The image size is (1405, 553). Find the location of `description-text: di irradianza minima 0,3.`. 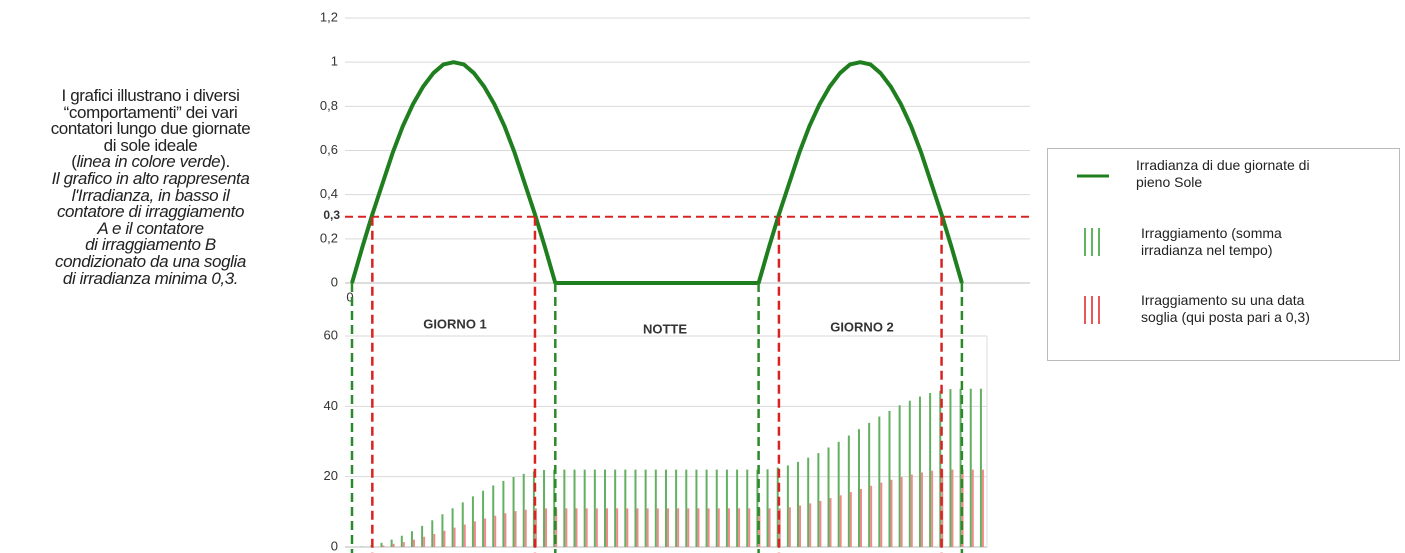

description-text: di irradianza minima 0,3. is located at coordinates (150, 278).